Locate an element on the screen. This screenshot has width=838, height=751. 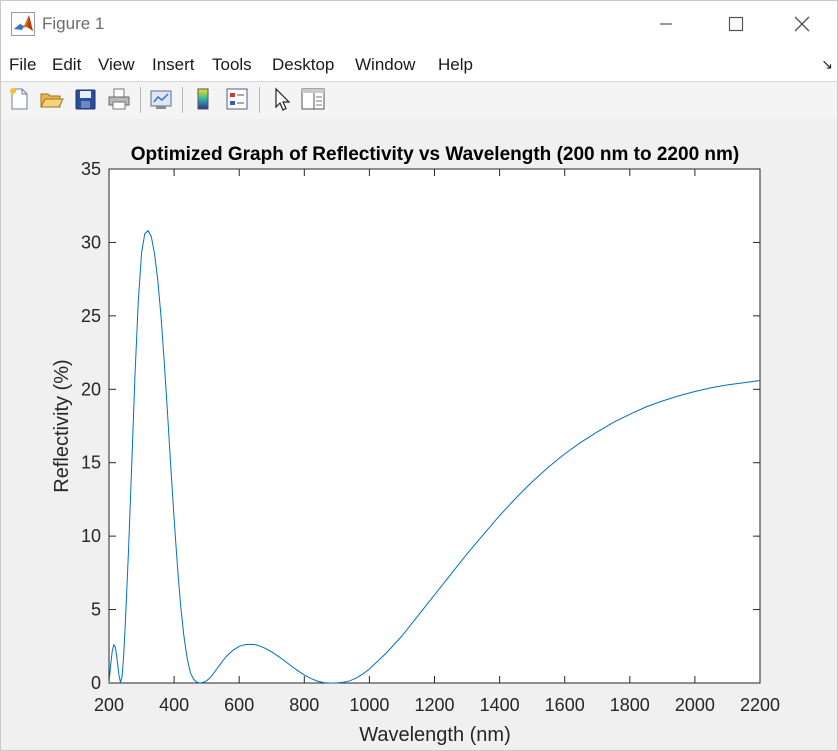
menu-tools: Tools is located at coordinates (232, 64).